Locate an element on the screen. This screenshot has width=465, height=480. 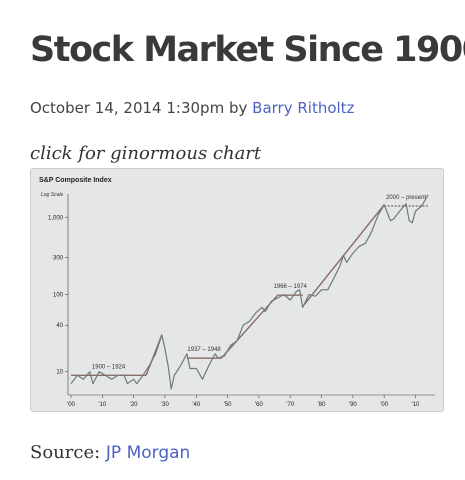
source-label: Source: is located at coordinates (65, 452).